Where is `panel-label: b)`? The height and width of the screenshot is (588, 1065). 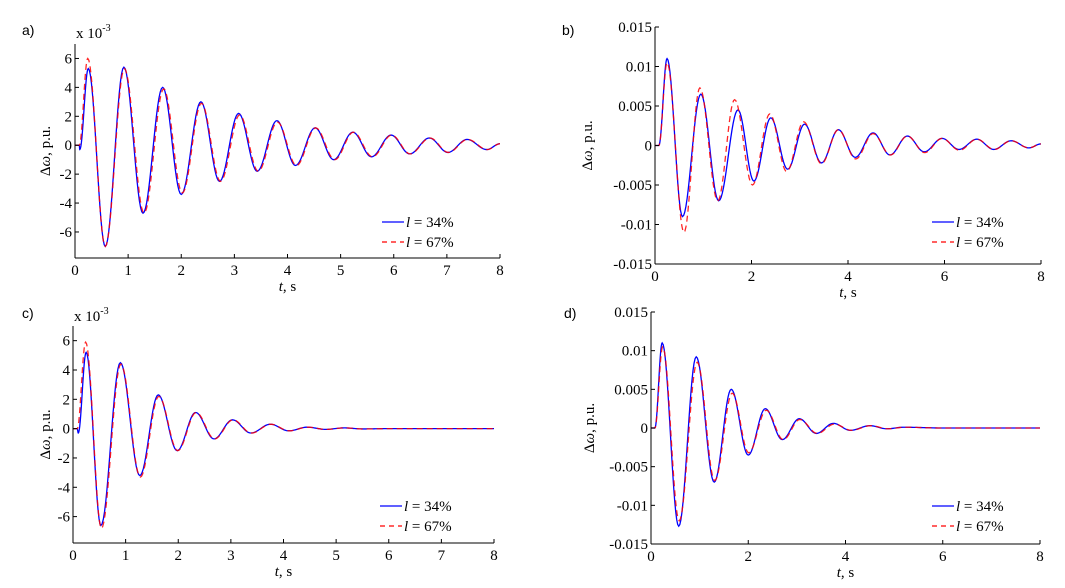
panel-label: b) is located at coordinates (568, 30).